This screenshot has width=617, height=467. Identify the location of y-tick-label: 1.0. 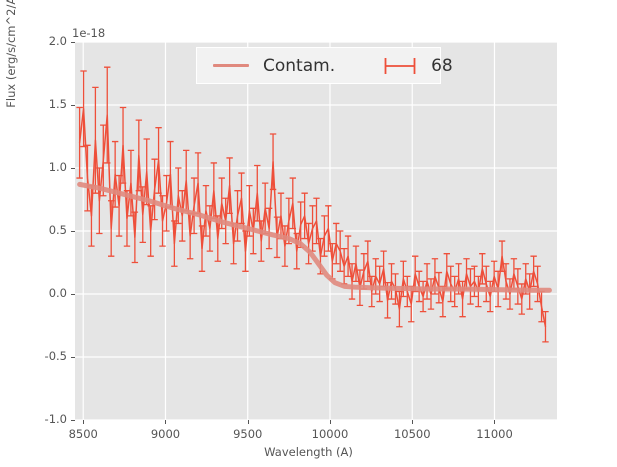
(57, 167).